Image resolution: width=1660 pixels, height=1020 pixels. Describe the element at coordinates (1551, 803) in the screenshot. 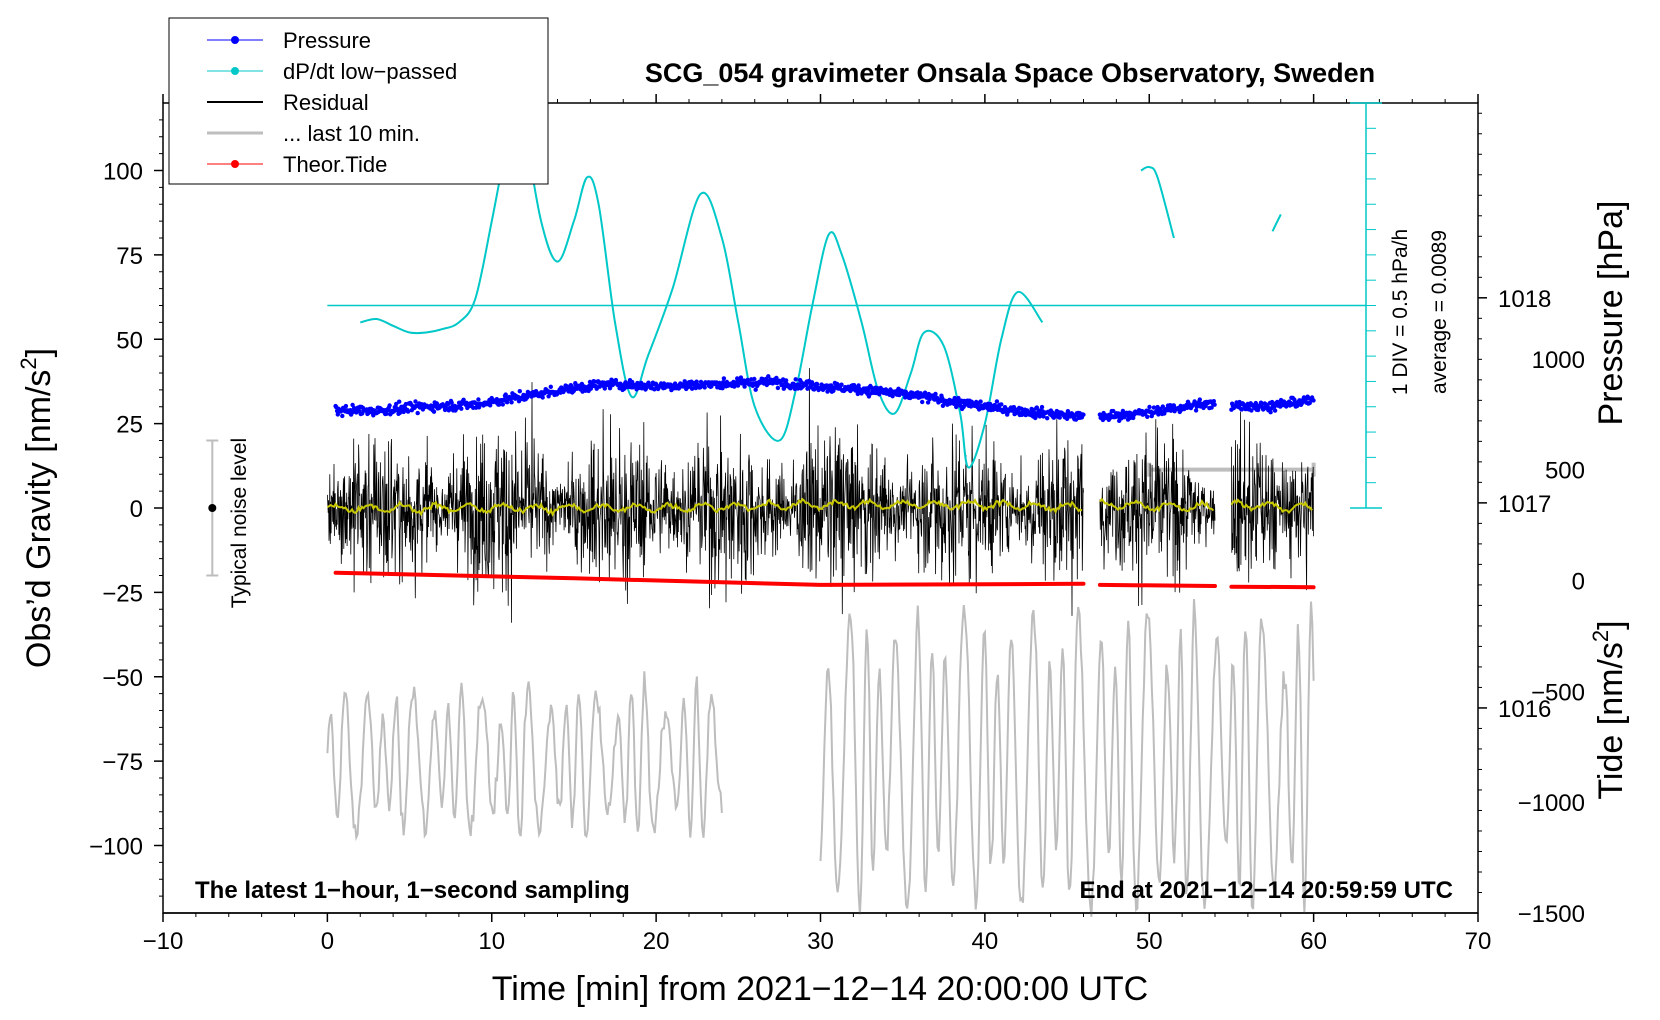

I see `tide-tick-label: −1000` at that location.